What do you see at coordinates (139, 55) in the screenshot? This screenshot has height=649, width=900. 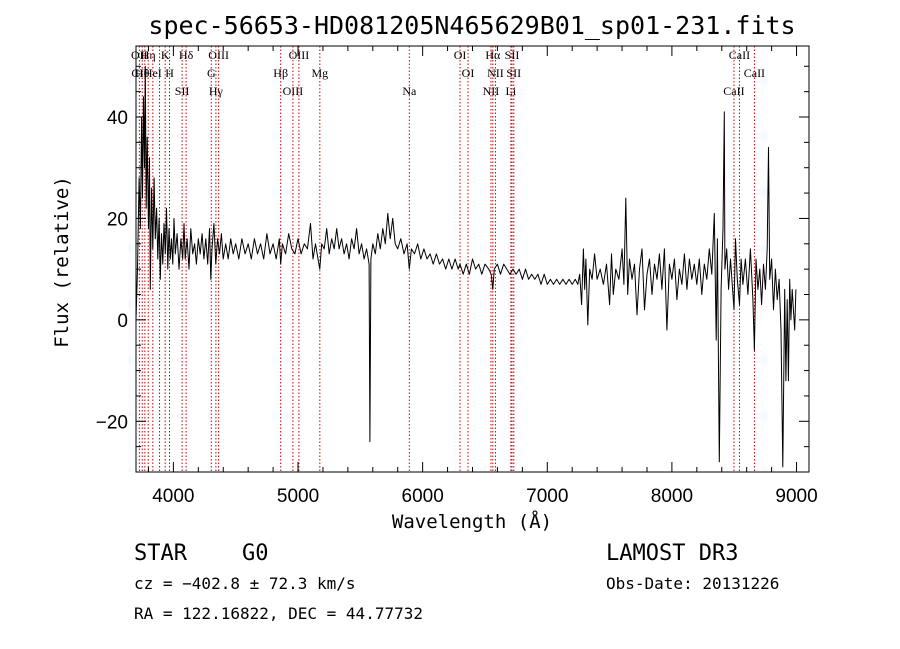 I see `spectral-line-label: OII` at bounding box center [139, 55].